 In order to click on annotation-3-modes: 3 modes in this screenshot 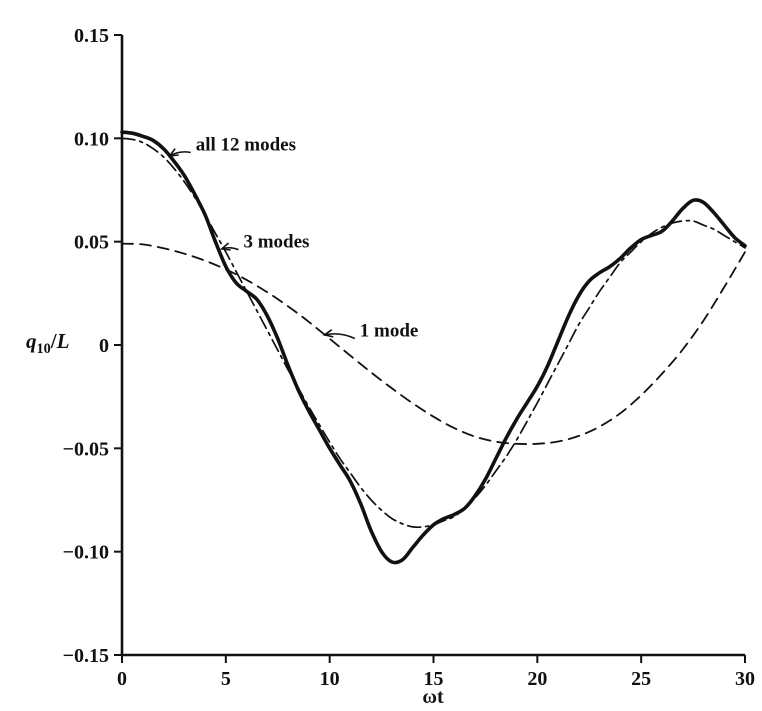, I will do `click(276, 242)`.